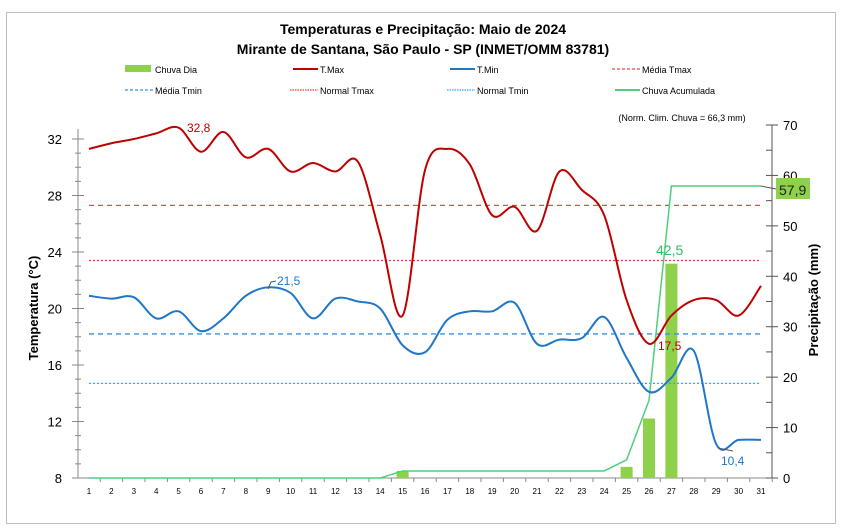 This screenshot has width=845, height=532. I want to click on y-tick-label: 28, so click(55, 196).